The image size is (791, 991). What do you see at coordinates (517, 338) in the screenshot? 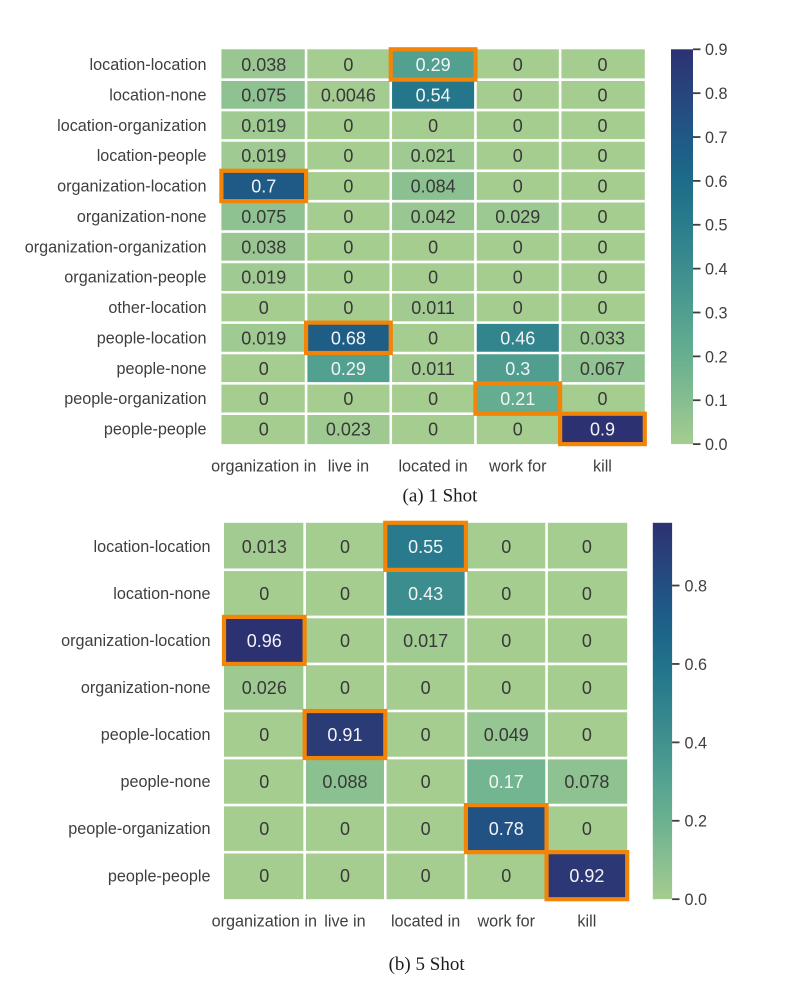
I see `svg-text: 0.46` at bounding box center [517, 338].